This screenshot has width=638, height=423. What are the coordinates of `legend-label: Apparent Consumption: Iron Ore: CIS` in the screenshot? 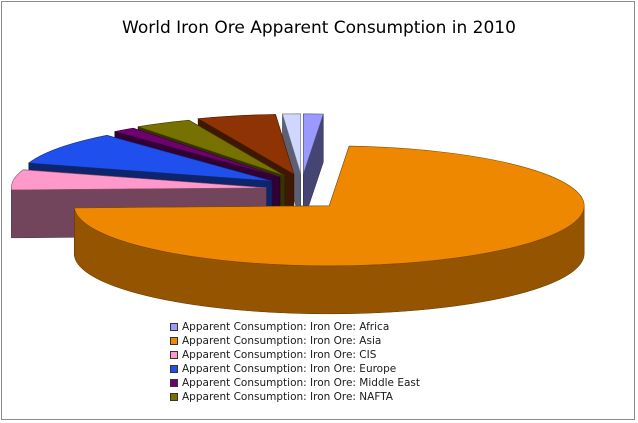 It's located at (279, 355).